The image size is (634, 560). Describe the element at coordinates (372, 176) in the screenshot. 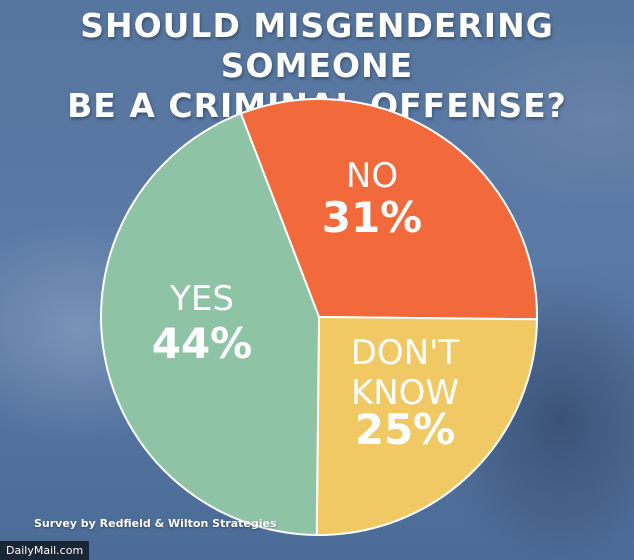

I see `slice-label: NO` at that location.